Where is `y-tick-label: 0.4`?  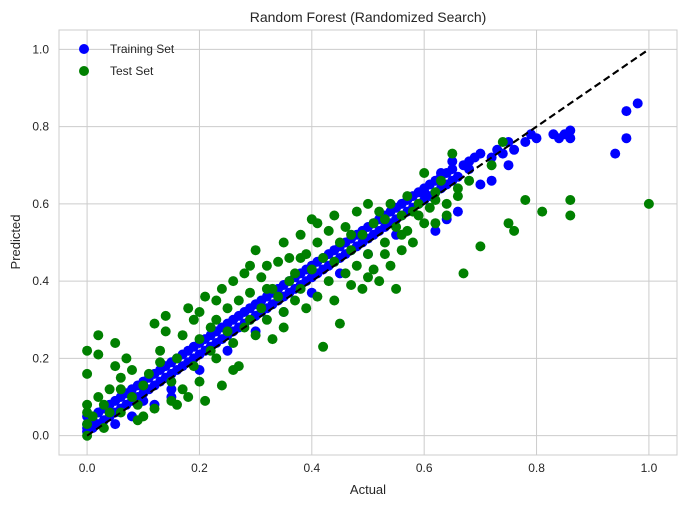
y-tick-label: 0.4 is located at coordinates (40, 281).